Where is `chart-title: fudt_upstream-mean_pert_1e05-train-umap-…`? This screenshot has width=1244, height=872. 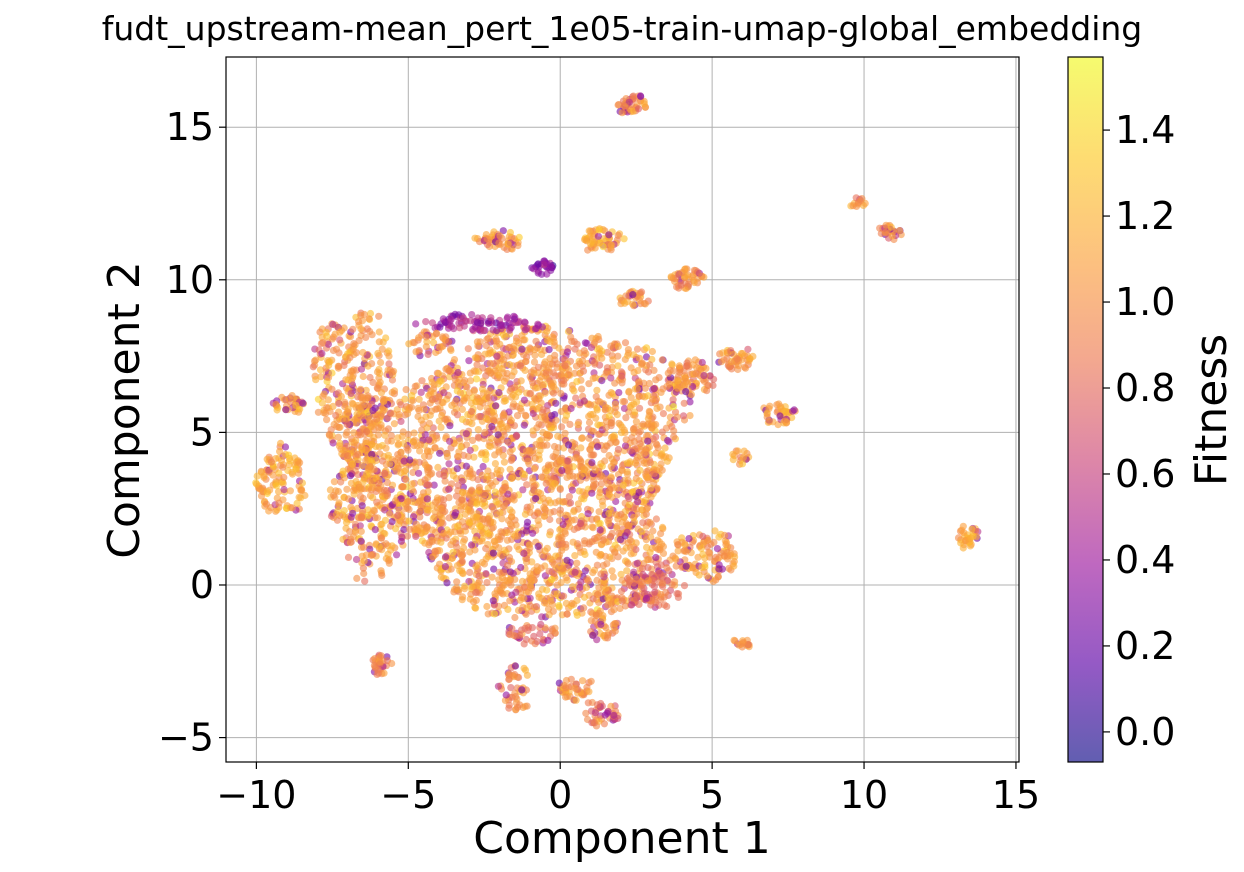
chart-title: fudt_upstream-mean_pert_1e05-train-umap-… is located at coordinates (622, 28).